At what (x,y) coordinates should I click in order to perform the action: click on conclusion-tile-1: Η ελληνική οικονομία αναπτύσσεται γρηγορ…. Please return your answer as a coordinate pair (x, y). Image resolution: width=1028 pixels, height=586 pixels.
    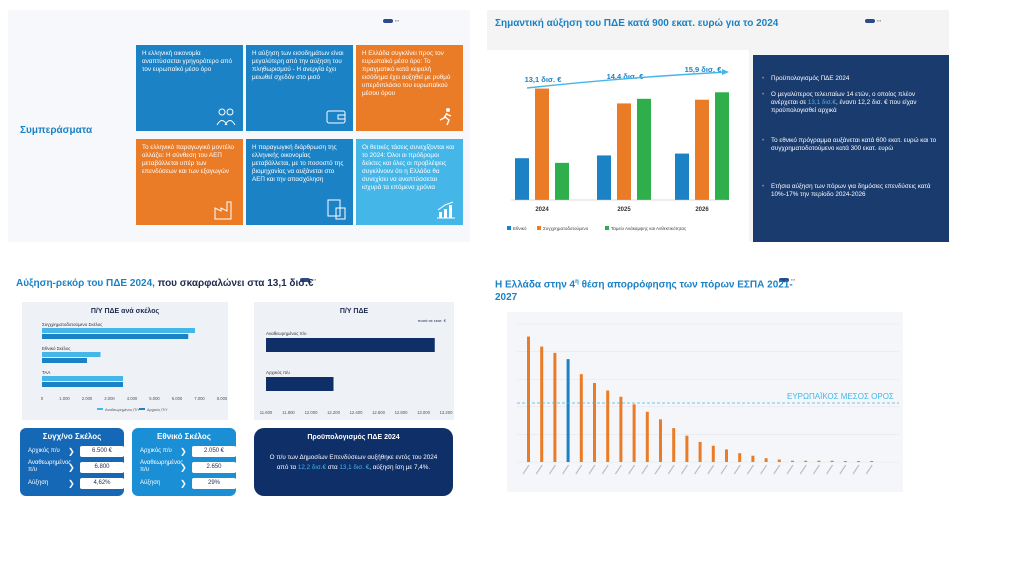
    Looking at the image, I should click on (189, 88).